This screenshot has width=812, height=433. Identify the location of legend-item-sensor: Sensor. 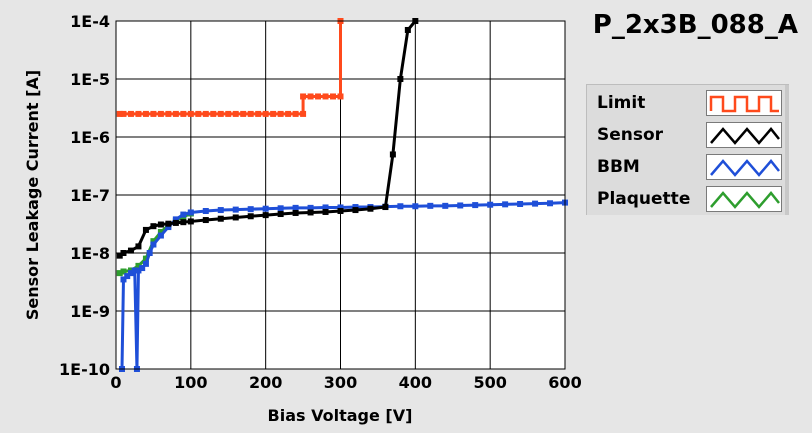
(688, 135).